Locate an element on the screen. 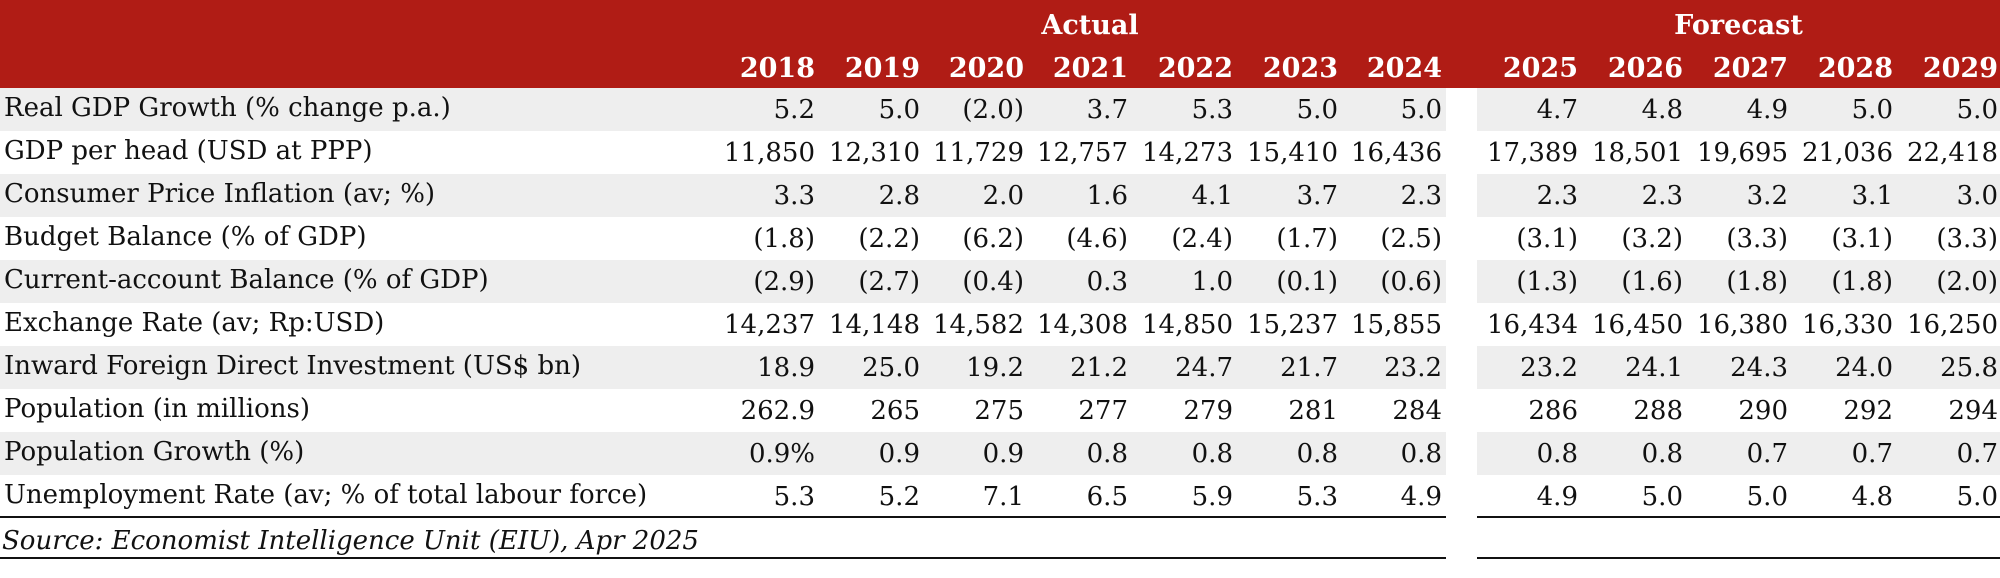 Image resolution: width=2000 pixels, height=578 pixels. row-label: Population Growth (%) is located at coordinates (154, 452).